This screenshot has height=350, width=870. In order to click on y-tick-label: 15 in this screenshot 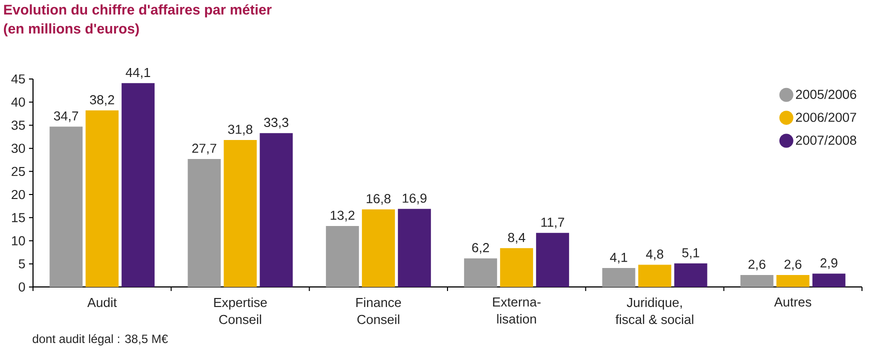, I will do `click(18, 217)`.